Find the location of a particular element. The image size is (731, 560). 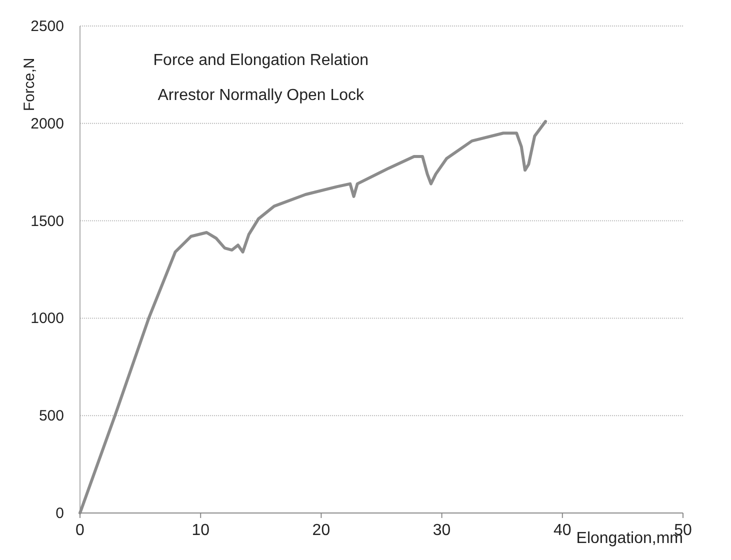

y-tick-label: 1000 is located at coordinates (47, 319).